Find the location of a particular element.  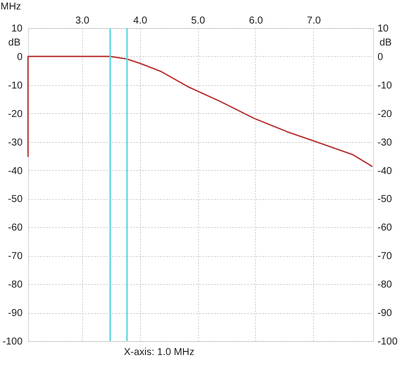

y2-tick-label: -80 is located at coordinates (385, 285).